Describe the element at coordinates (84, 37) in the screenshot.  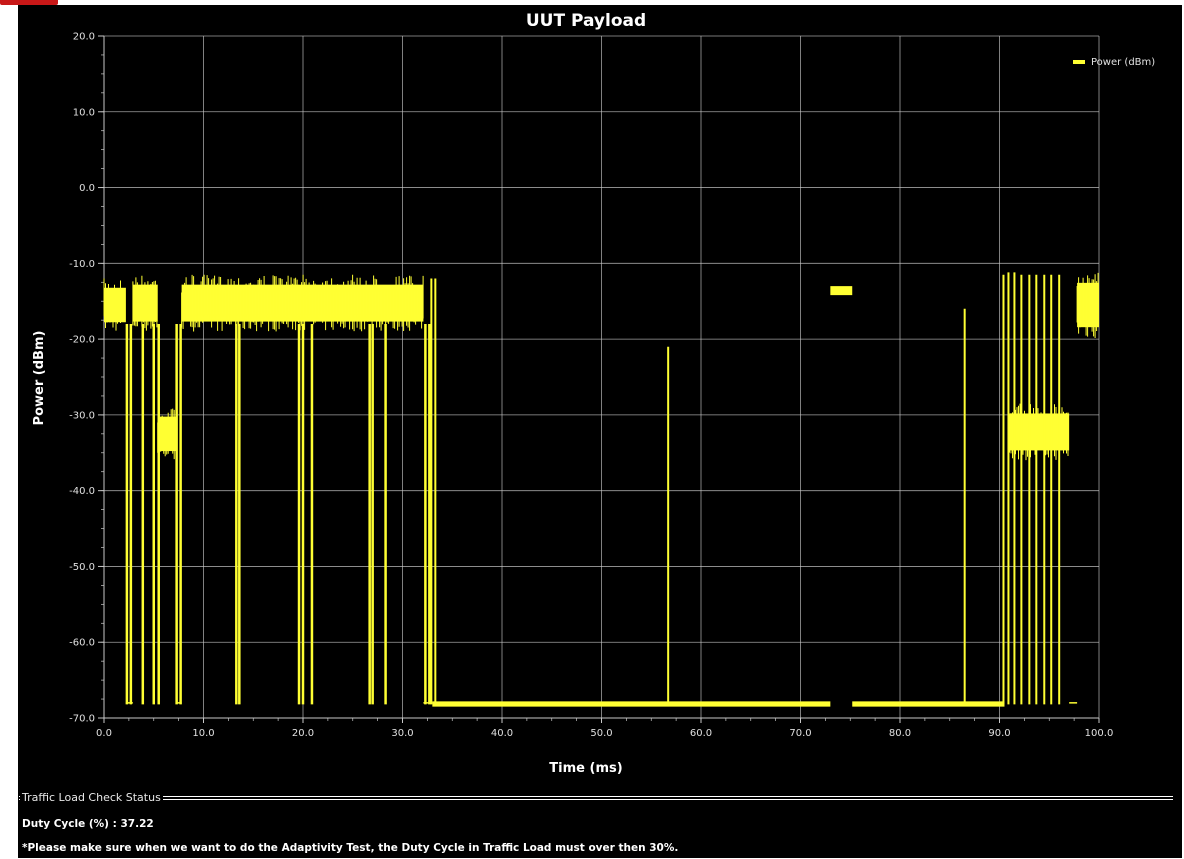
I see `y-tick-label: 20.0` at that location.